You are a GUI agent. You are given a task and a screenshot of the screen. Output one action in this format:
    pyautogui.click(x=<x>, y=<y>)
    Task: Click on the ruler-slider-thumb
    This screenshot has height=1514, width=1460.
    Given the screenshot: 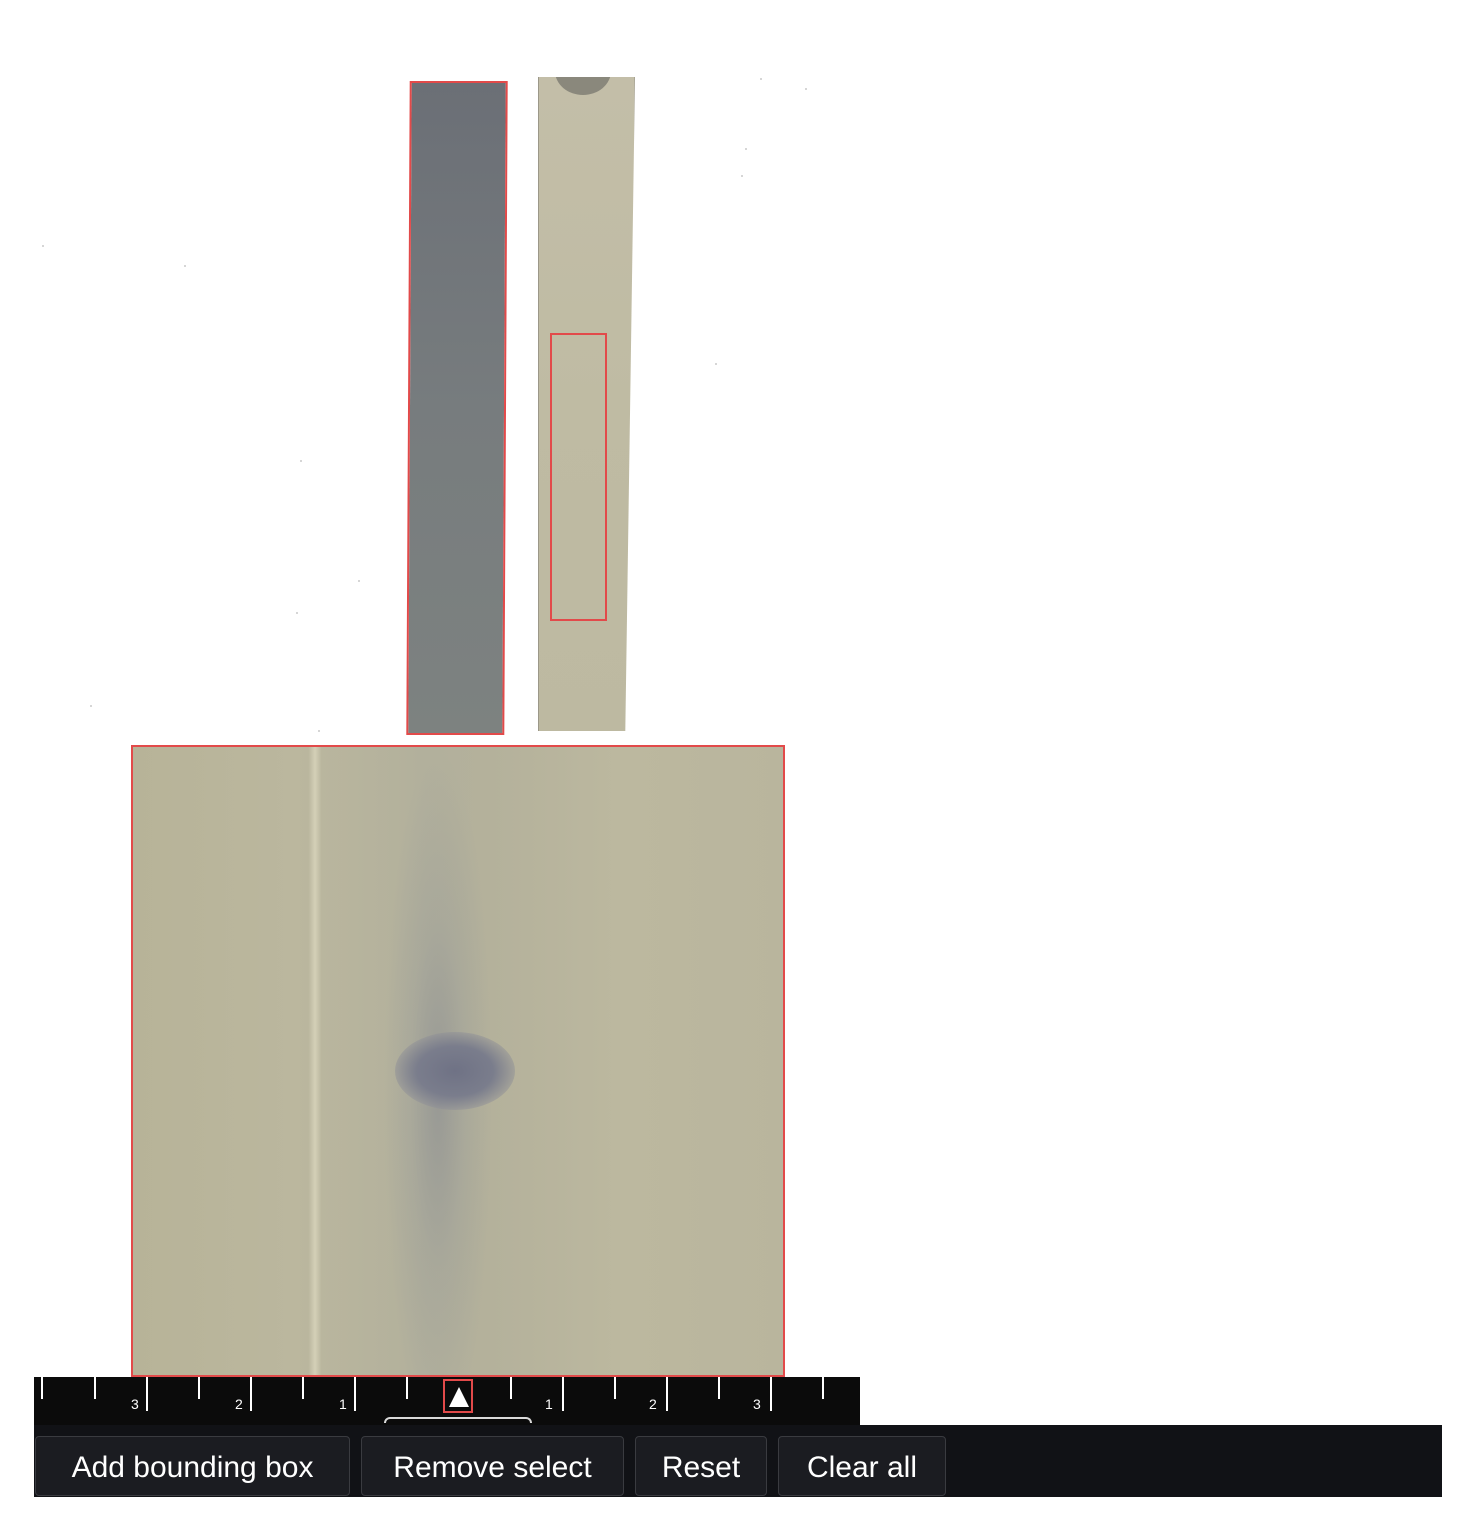 What is the action you would take?
    pyautogui.click(x=458, y=1396)
    